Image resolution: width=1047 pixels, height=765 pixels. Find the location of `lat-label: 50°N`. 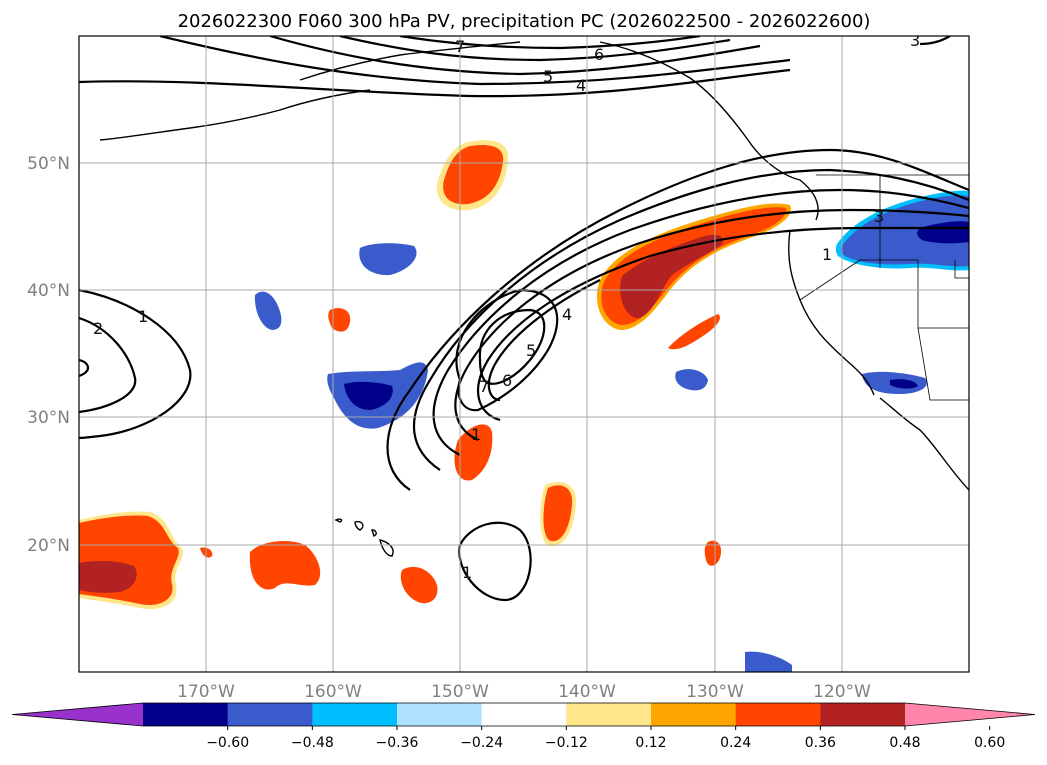

lat-label: 50°N is located at coordinates (48, 164).